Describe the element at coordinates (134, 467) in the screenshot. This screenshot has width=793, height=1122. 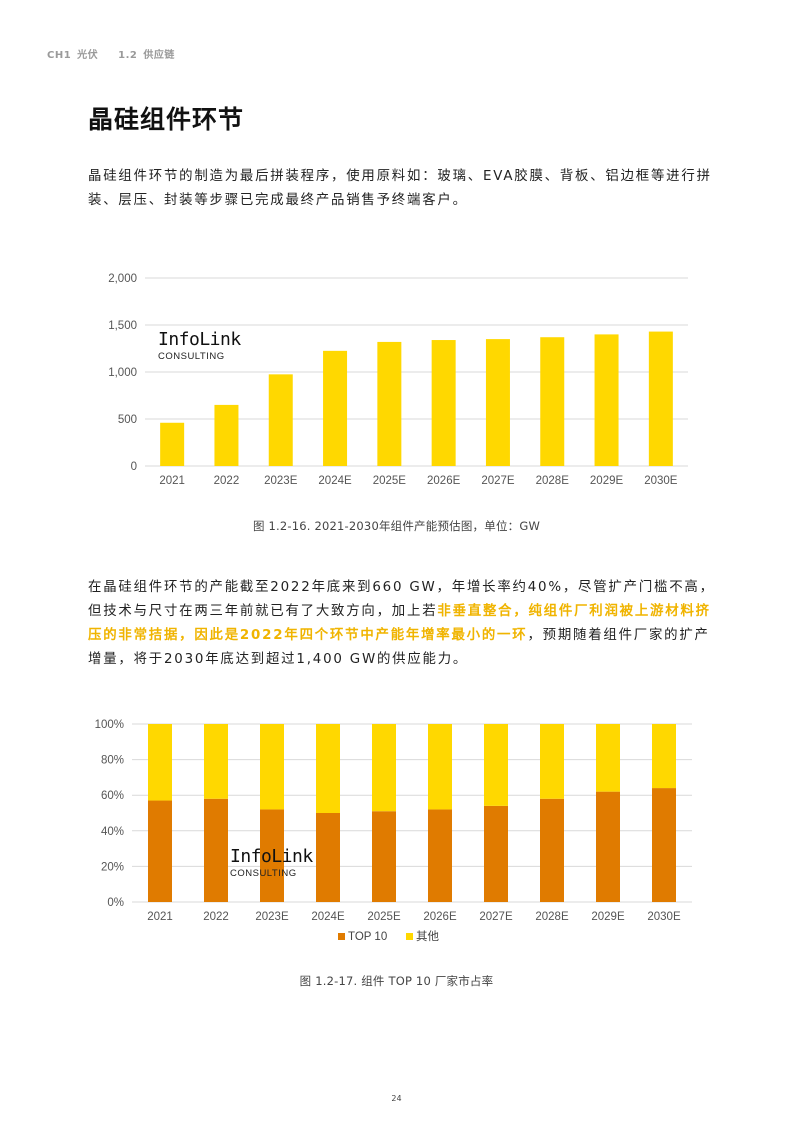
I see `chart1-ytick-label: 0` at that location.